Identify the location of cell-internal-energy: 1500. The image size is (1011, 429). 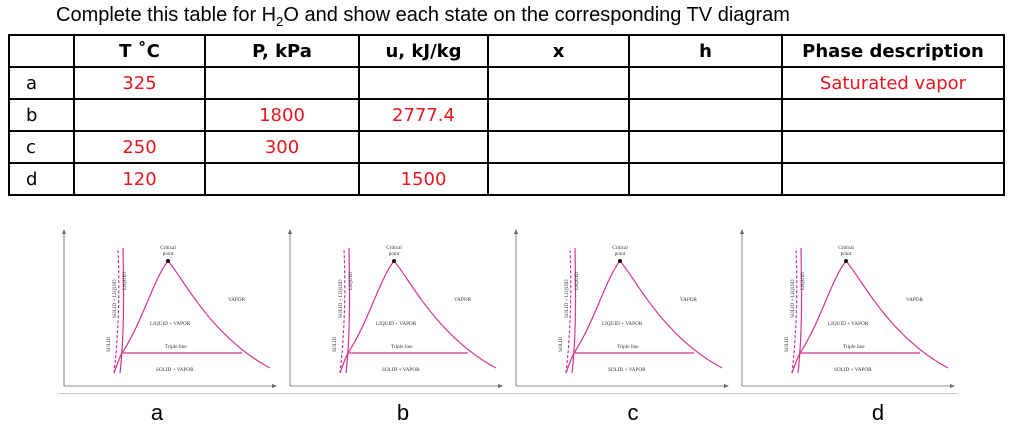
(423, 179).